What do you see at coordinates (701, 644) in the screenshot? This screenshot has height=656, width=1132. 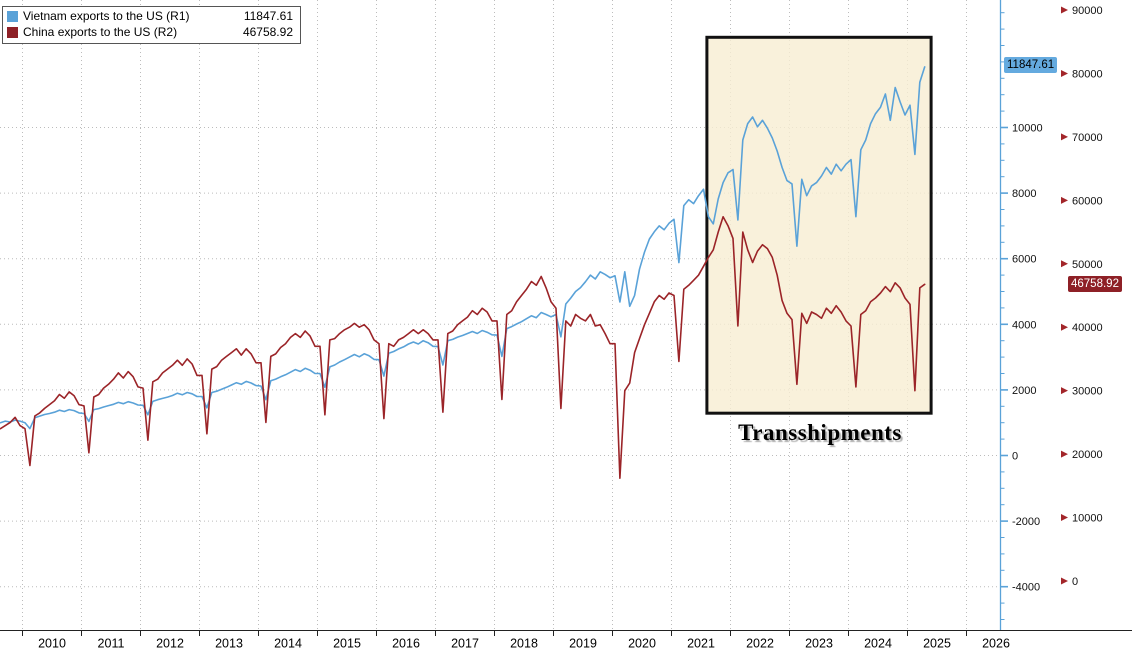 I see `x-axis-year-label: 2021` at bounding box center [701, 644].